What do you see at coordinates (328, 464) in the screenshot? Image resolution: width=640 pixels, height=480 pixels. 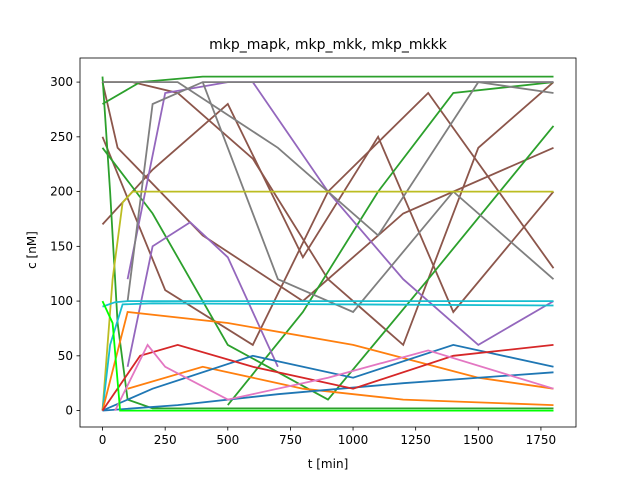 I see `x-axis-label: t [min]` at bounding box center [328, 464].